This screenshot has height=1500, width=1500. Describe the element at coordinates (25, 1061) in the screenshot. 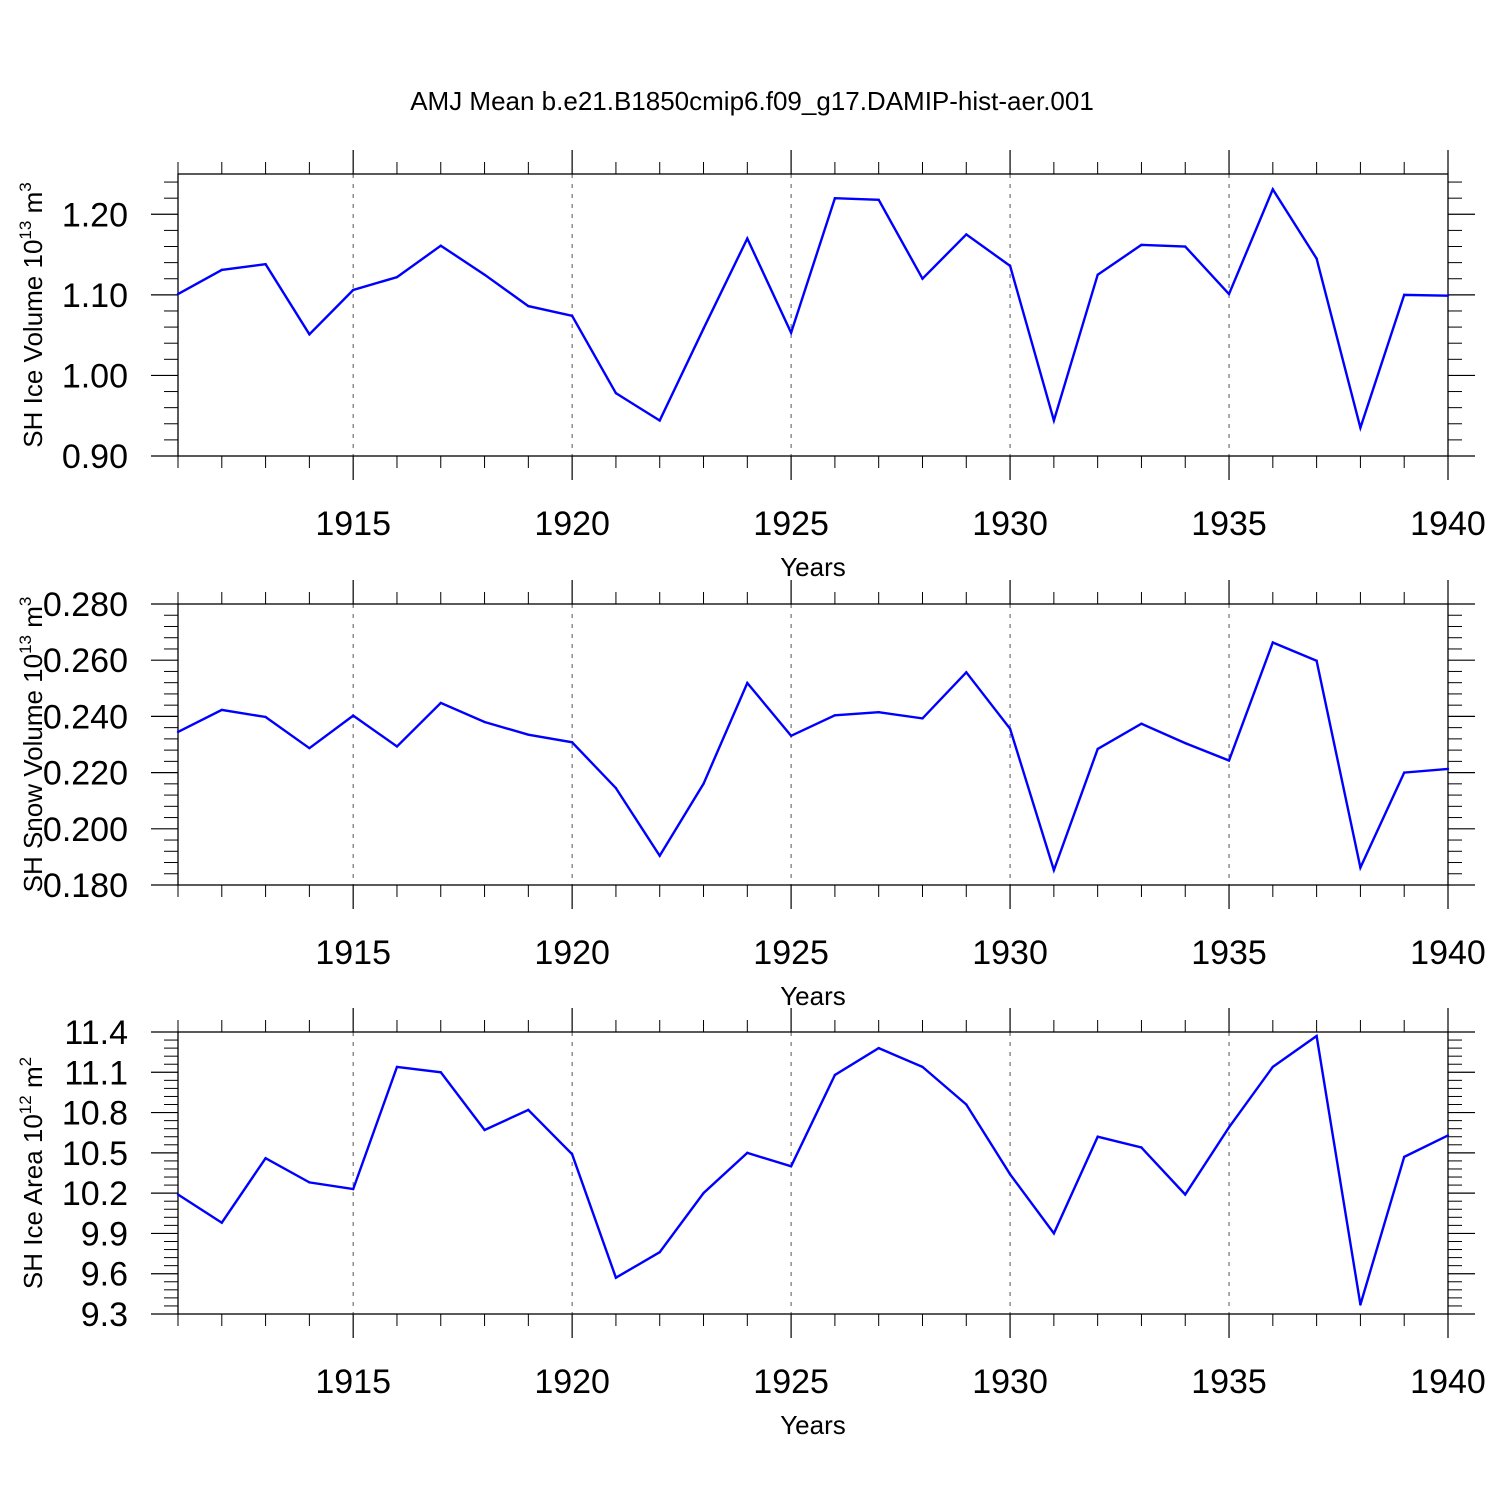

I see `y-axis-label-unit-exponent: 2` at that location.